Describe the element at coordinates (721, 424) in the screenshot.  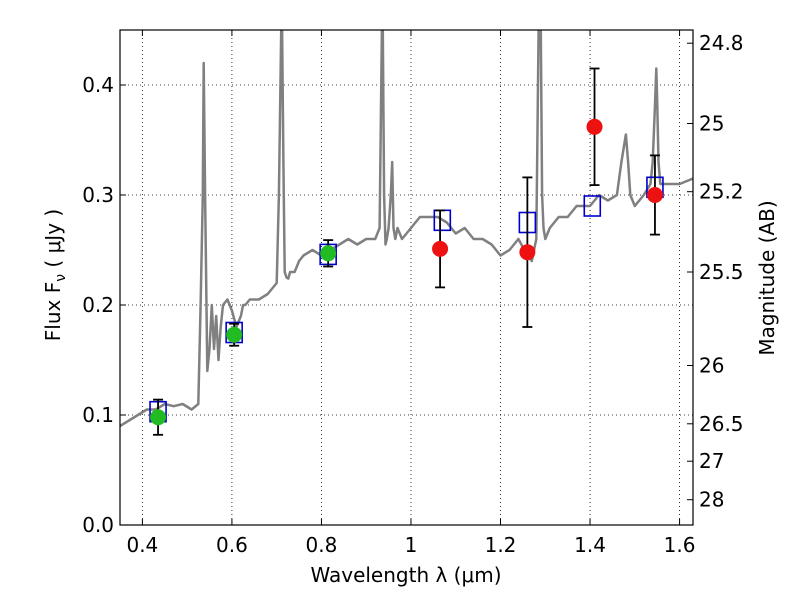
I see `y2-tick-label: 26.5` at that location.